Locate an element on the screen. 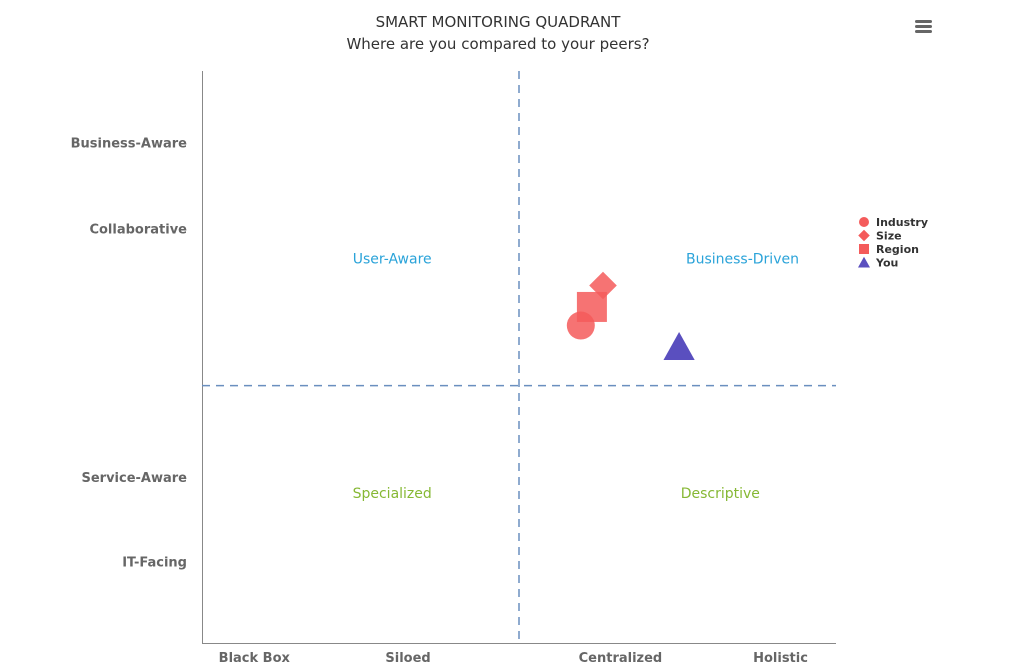 The image size is (1024, 671). context-menu-button is located at coordinates (923, 26).